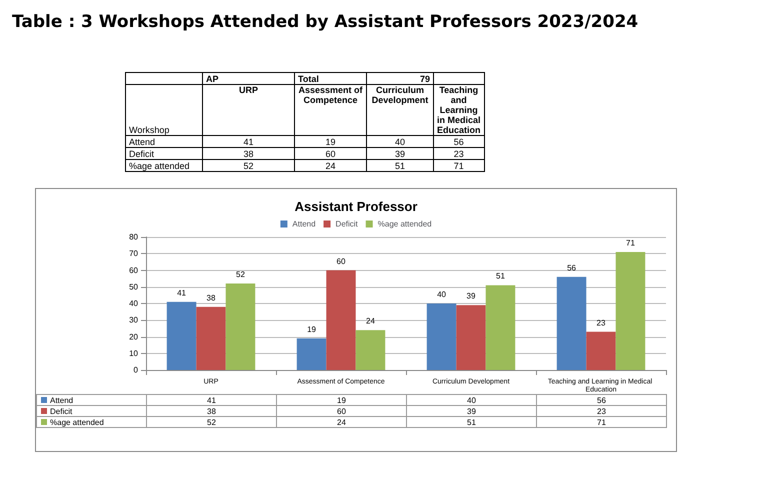 The height and width of the screenshot is (482, 768). Describe the element at coordinates (471, 296) in the screenshot. I see `text: 39` at that location.